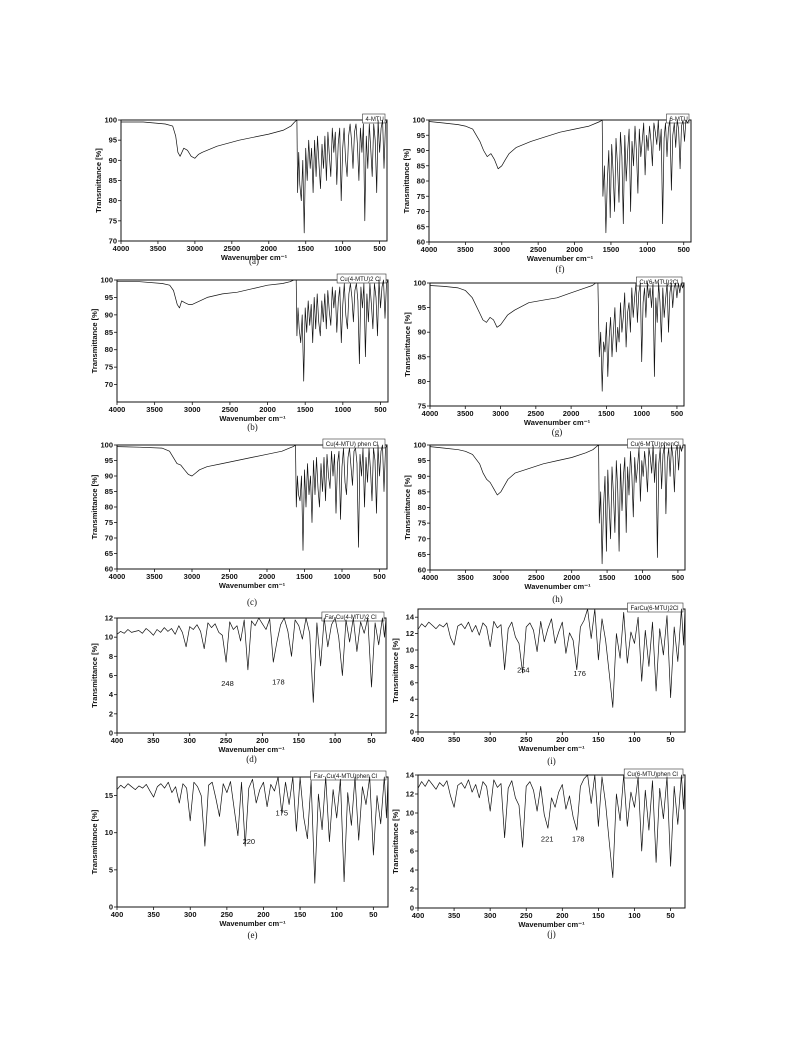  Describe the element at coordinates (677, 413) in the screenshot. I see `x-tick-label: 500` at that location.